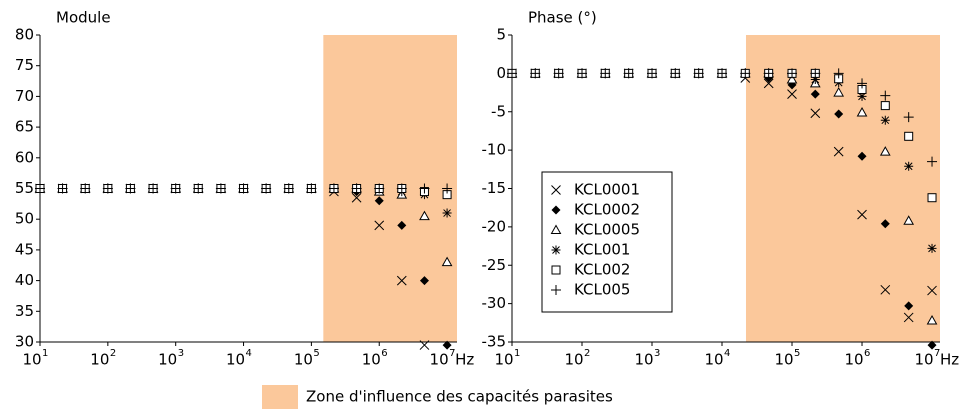 This screenshot has width=961, height=410. What do you see at coordinates (24, 311) in the screenshot?
I see `y-tick-label: 35` at bounding box center [24, 311].